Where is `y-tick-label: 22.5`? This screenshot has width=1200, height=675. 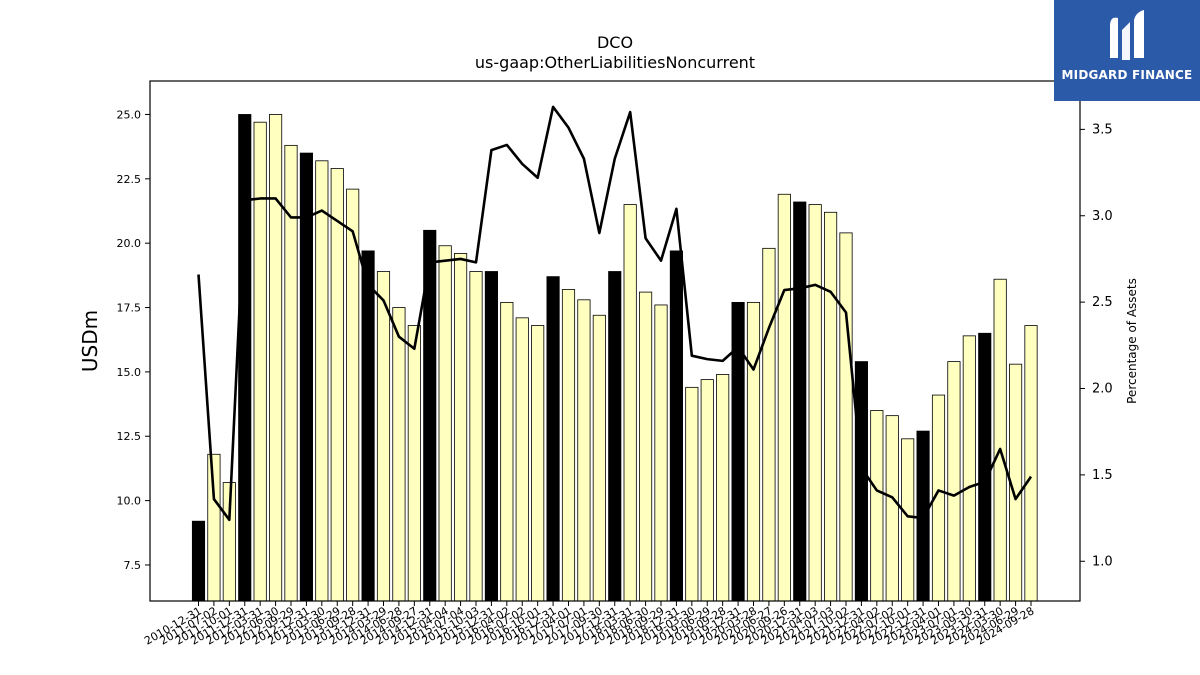
y-tick-label: 22.5 is located at coordinates (129, 179).